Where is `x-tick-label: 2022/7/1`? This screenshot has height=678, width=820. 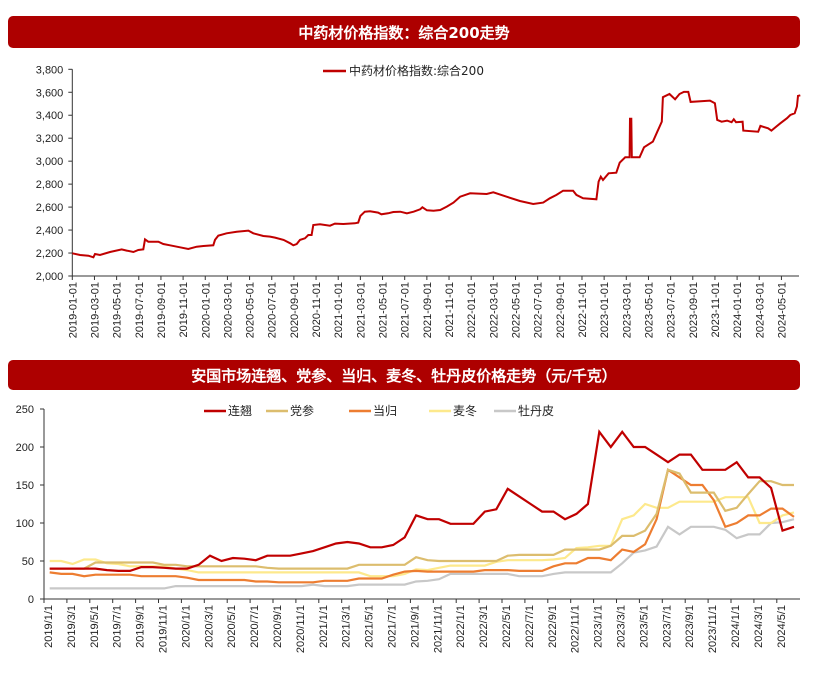
x-tick-label: 2022/7/1 is located at coordinates (530, 626).